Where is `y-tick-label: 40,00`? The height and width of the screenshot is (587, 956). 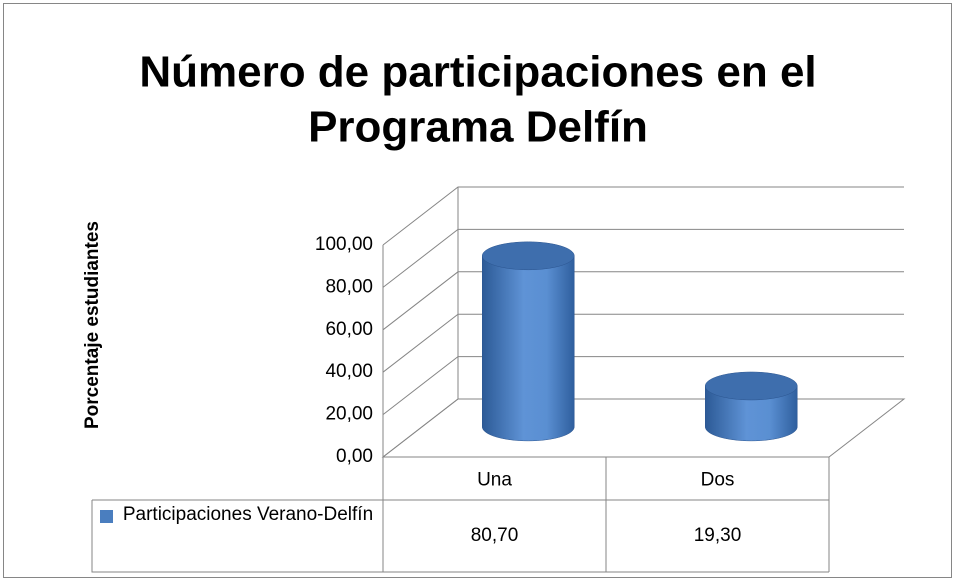
y-tick-label: 40,00 is located at coordinates (349, 371).